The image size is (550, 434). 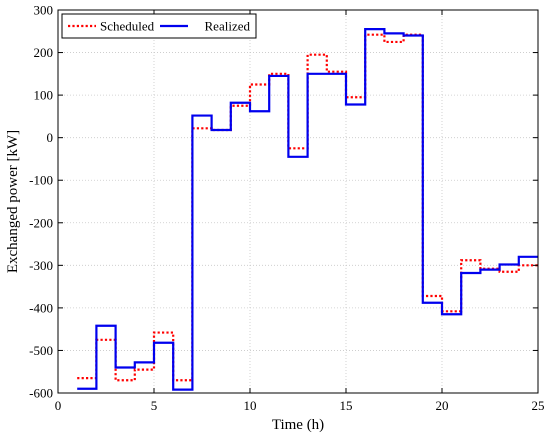 I want to click on y-tick-label: -100, so click(x=41, y=180).